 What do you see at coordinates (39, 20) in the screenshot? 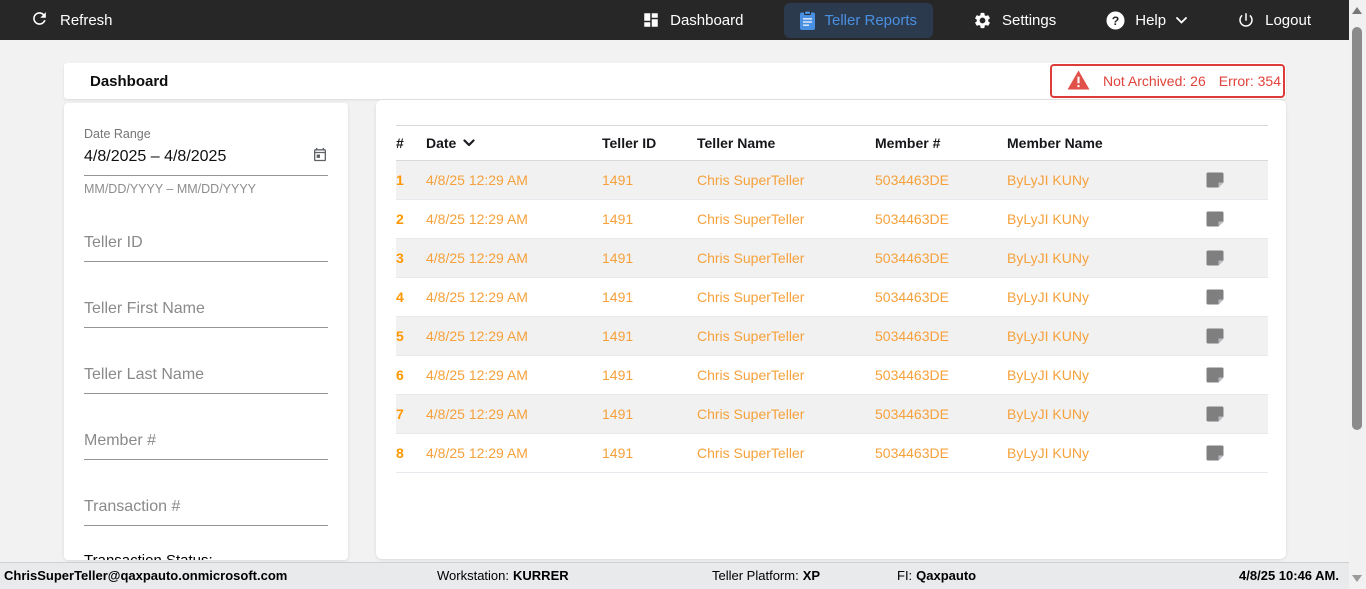
I see `refresh-icon` at bounding box center [39, 20].